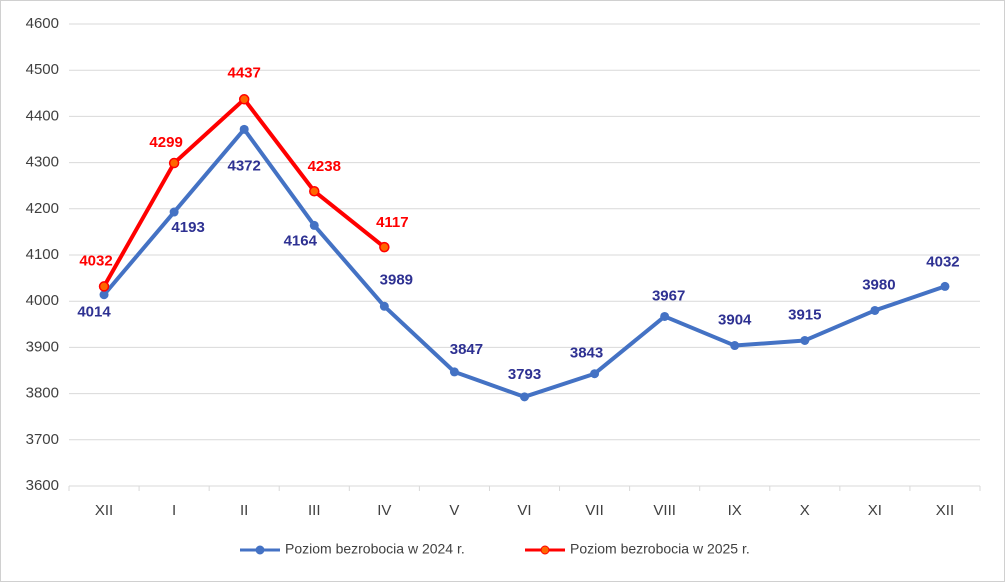  What do you see at coordinates (454, 510) in the screenshot?
I see `x-tick-label: V` at bounding box center [454, 510].